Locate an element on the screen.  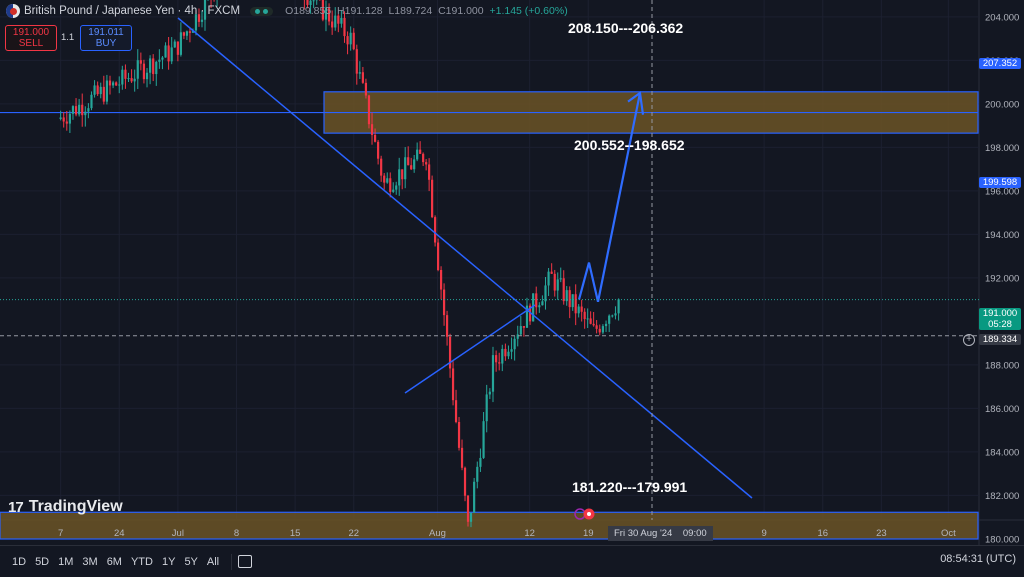
symbol-title: British Pound / Japanese Yen · 4h · FXCM is located at coordinates (132, 11).